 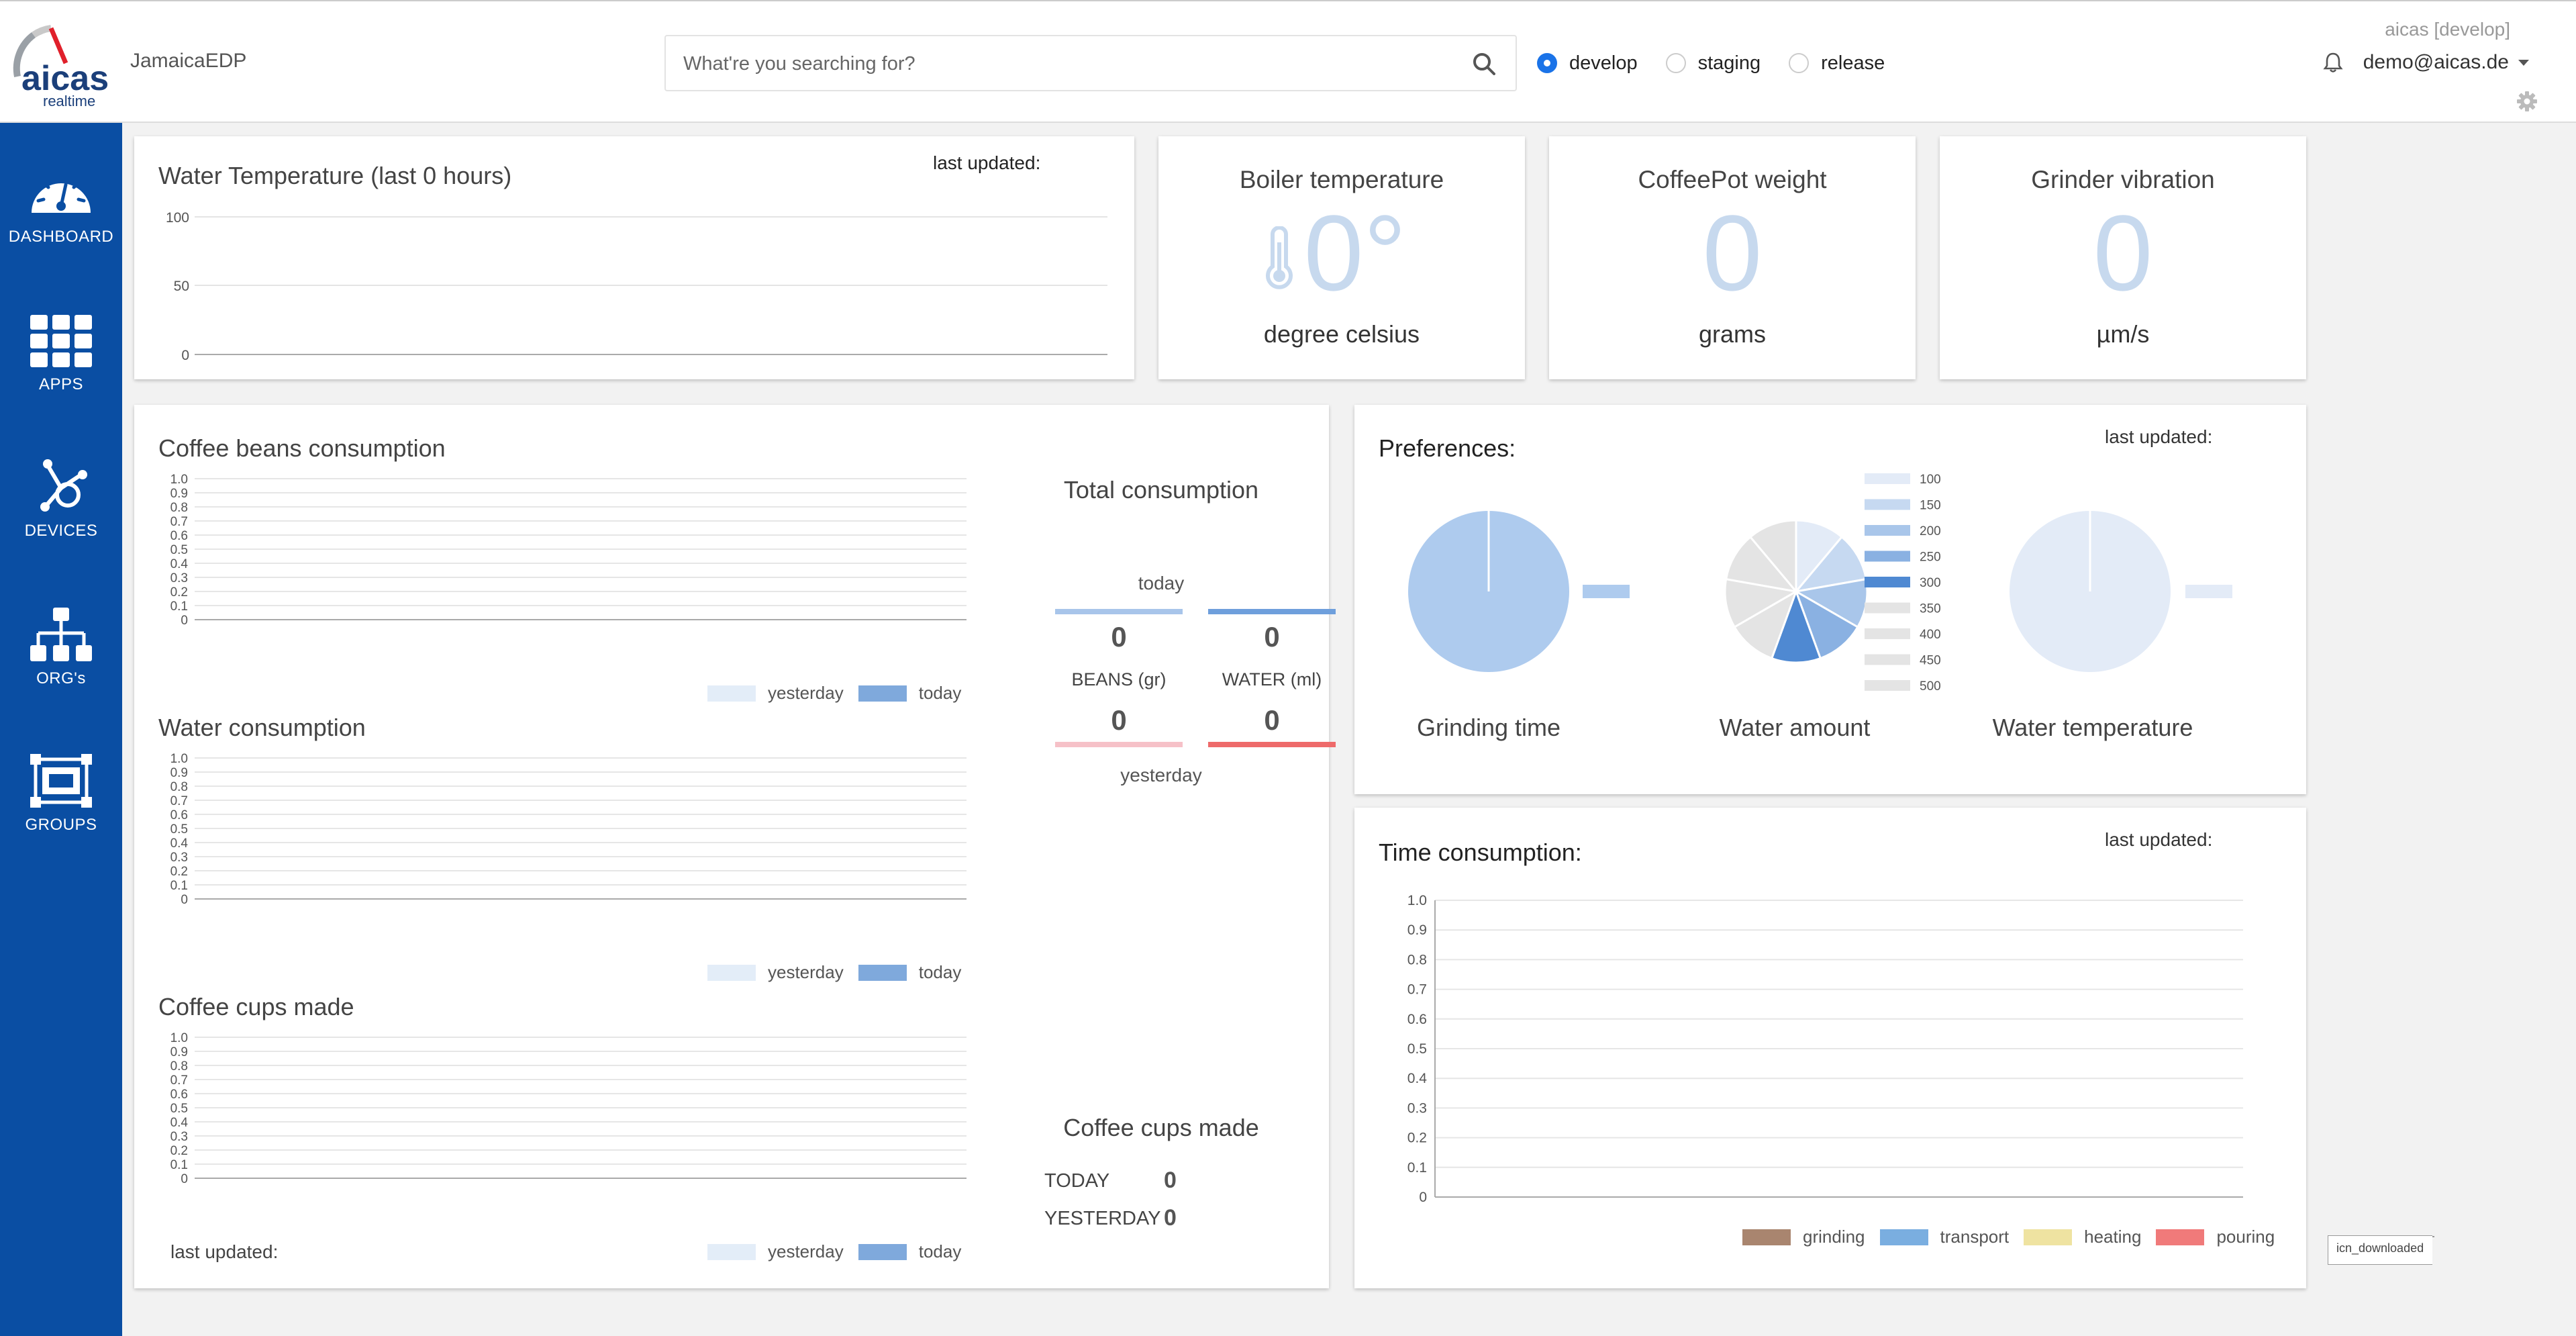 I want to click on aicas-logo: aicas realtime, so click(x=61, y=62).